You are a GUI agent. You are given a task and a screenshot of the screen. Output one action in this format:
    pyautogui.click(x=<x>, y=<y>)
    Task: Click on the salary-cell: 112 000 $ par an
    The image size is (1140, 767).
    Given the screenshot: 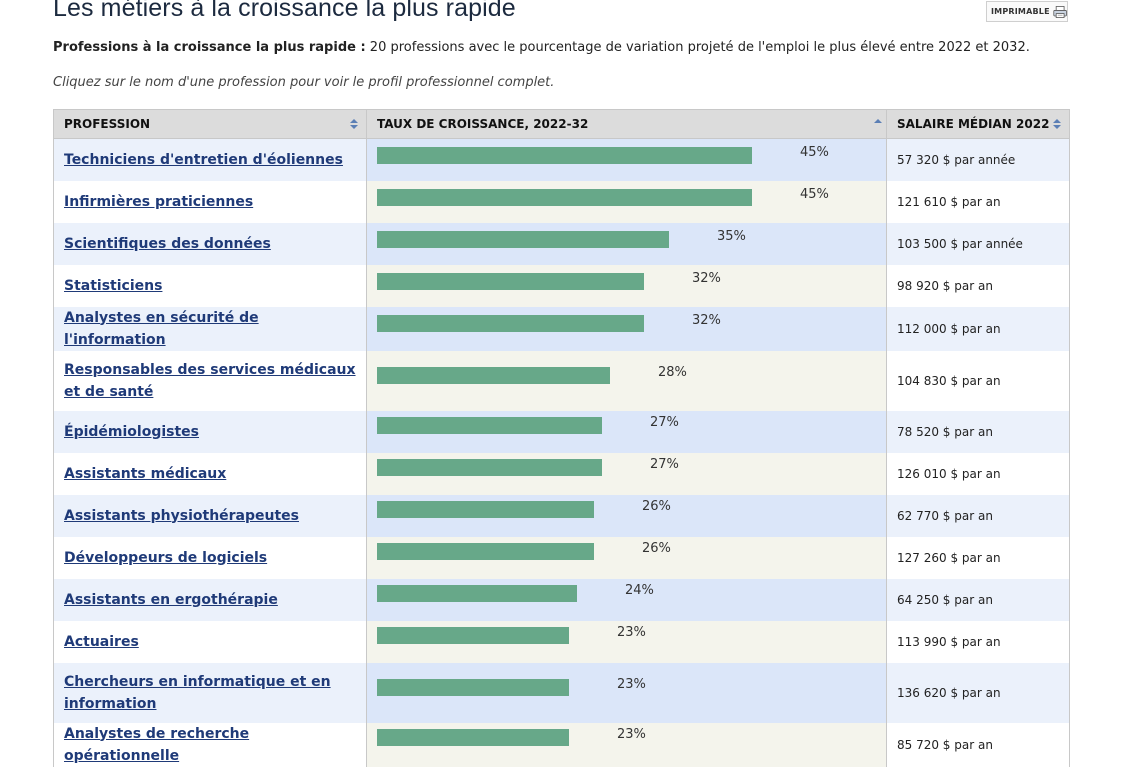 What is the action you would take?
    pyautogui.click(x=978, y=328)
    